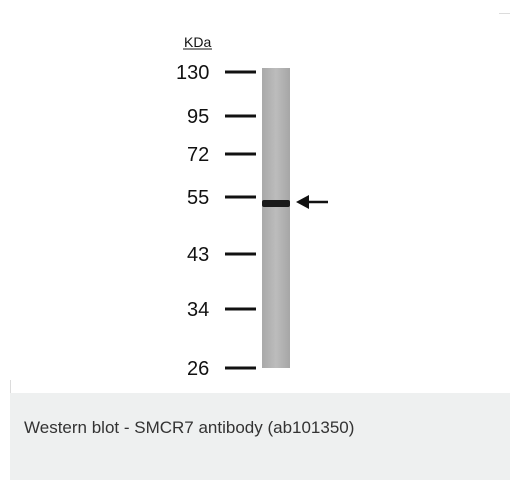  I want to click on figure-caption: Western blot - SMCR7 antibody (ab101350), so click(189, 428).